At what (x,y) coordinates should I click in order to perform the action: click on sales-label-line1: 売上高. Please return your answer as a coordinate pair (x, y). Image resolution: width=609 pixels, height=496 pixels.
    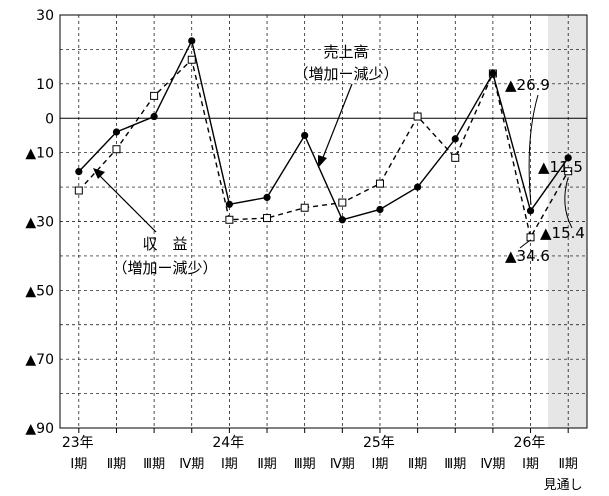
    Looking at the image, I should click on (345, 52).